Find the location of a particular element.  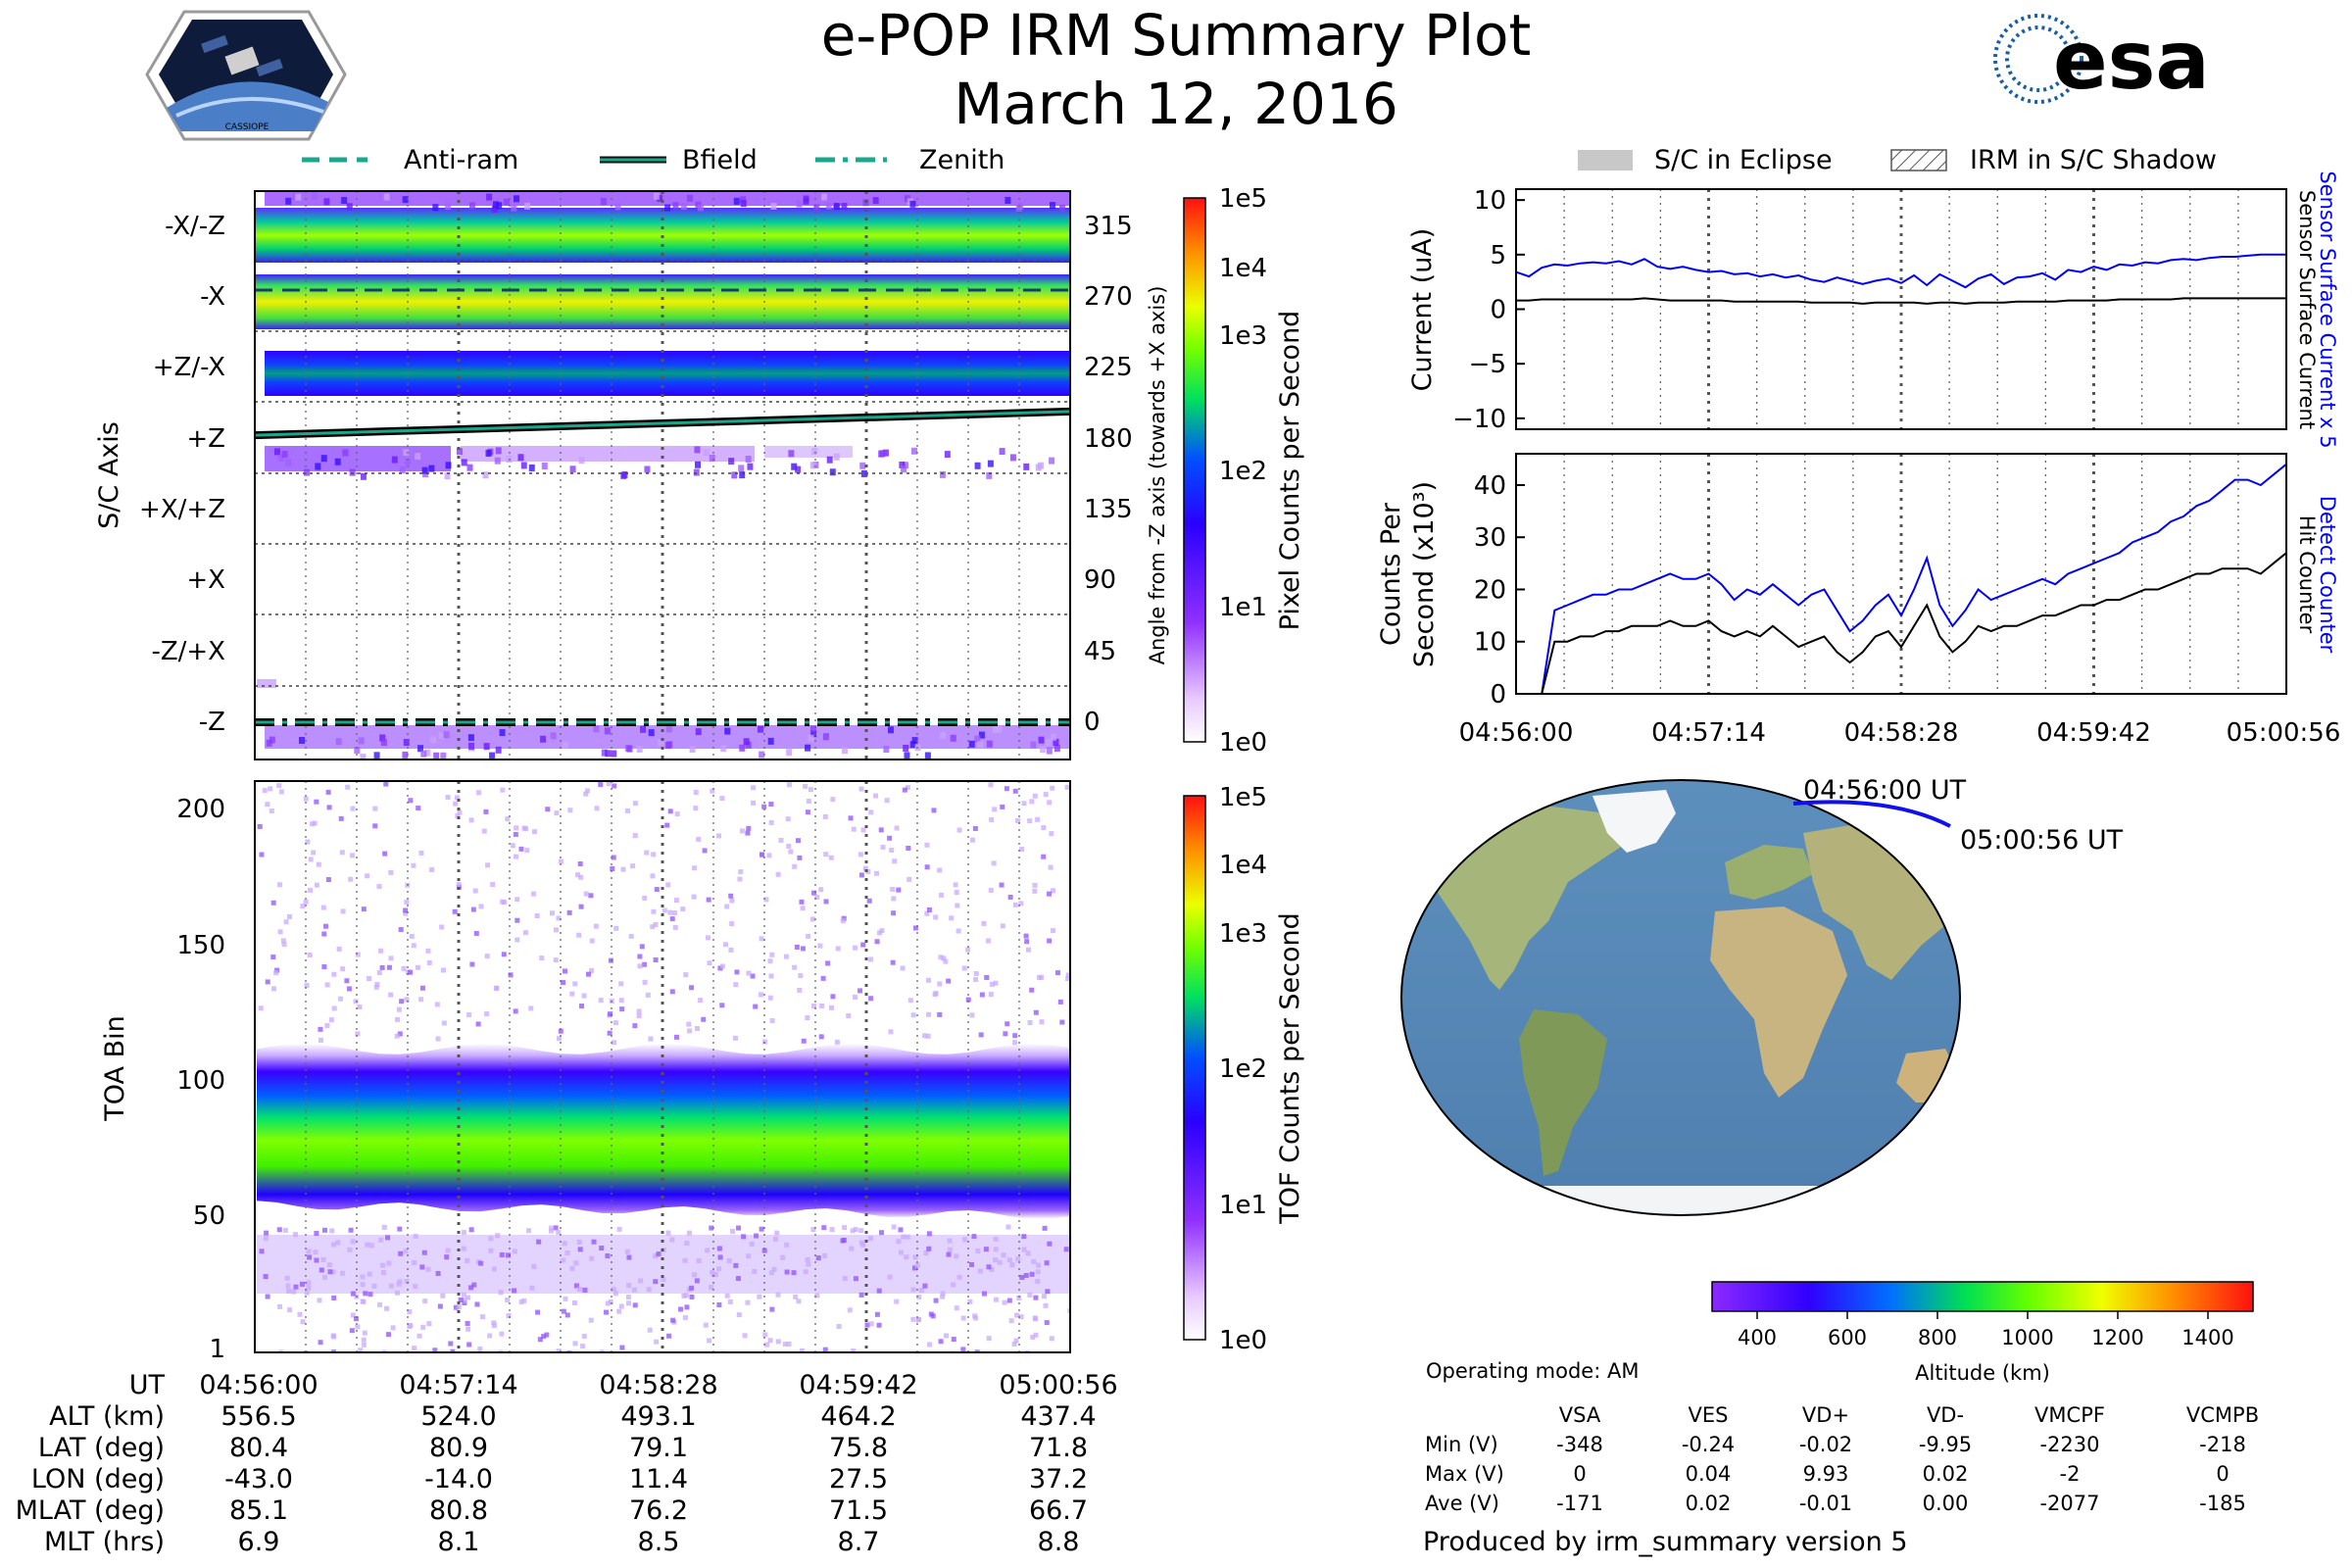

shadow-swatch is located at coordinates (1918, 160).